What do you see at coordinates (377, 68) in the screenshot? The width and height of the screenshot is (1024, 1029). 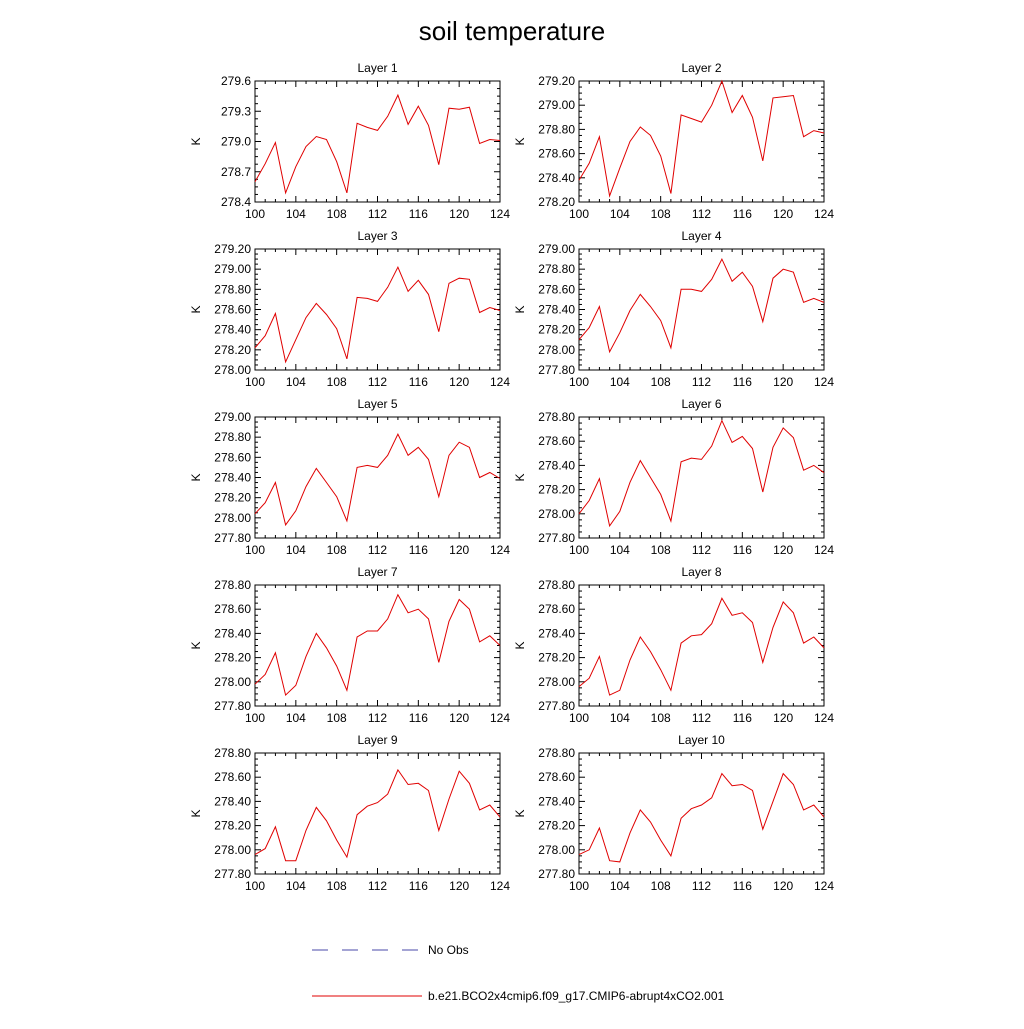 I see `panel-title: Layer 1` at bounding box center [377, 68].